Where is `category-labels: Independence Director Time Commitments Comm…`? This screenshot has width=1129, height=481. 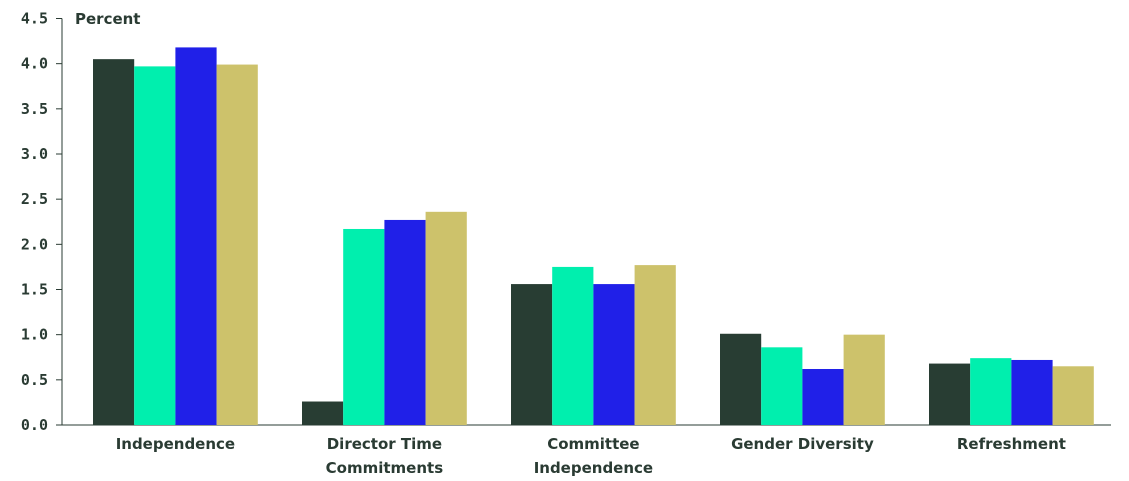 category-labels: Independence Director Time Commitments Comm… is located at coordinates (591, 456).